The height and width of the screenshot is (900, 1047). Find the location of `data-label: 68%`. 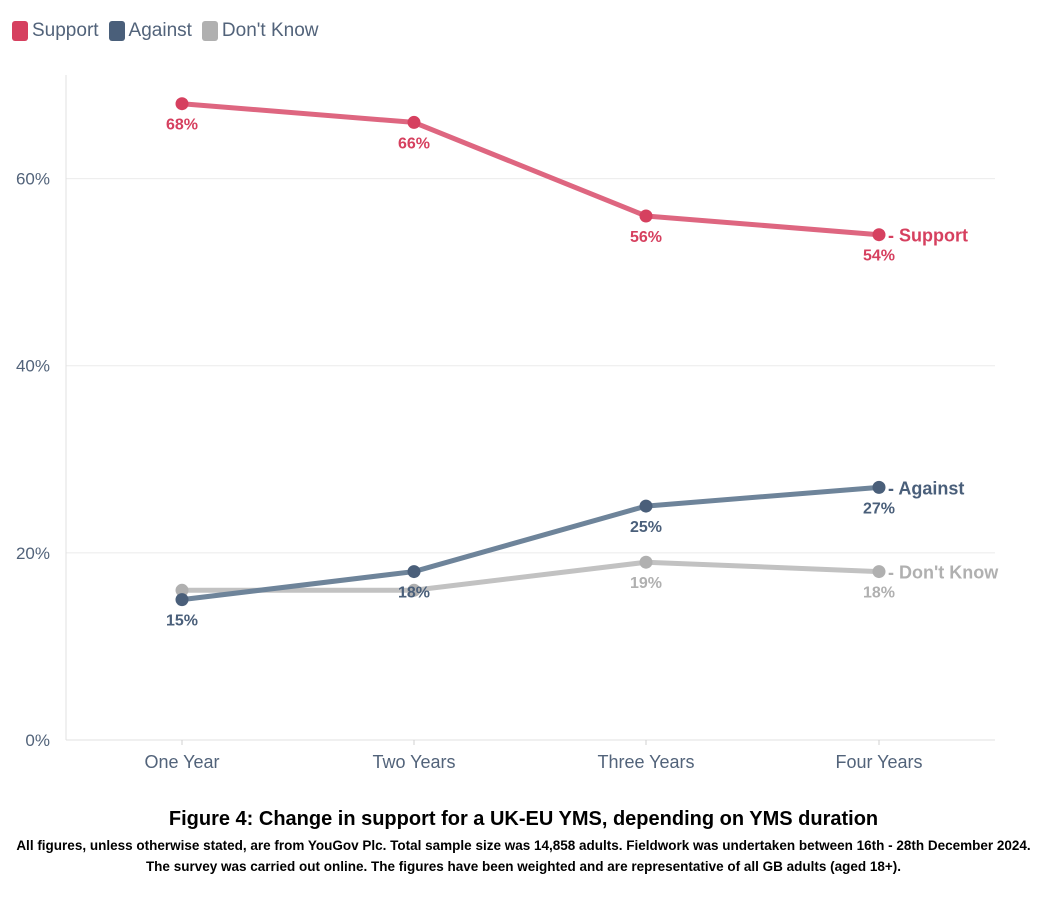

data-label: 68% is located at coordinates (182, 125).